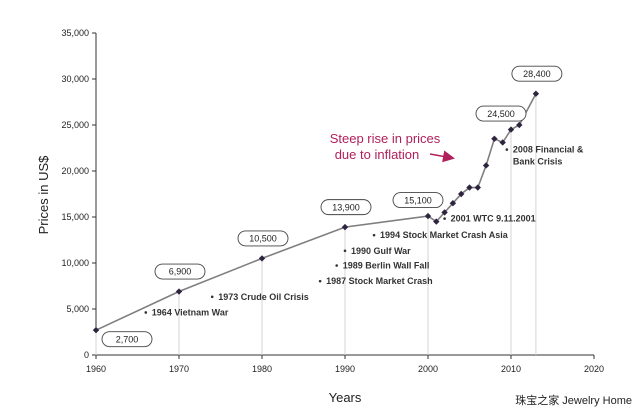 The width and height of the screenshot is (640, 411). Describe the element at coordinates (75, 171) in the screenshot. I see `y-tick-label: 20,000` at that location.